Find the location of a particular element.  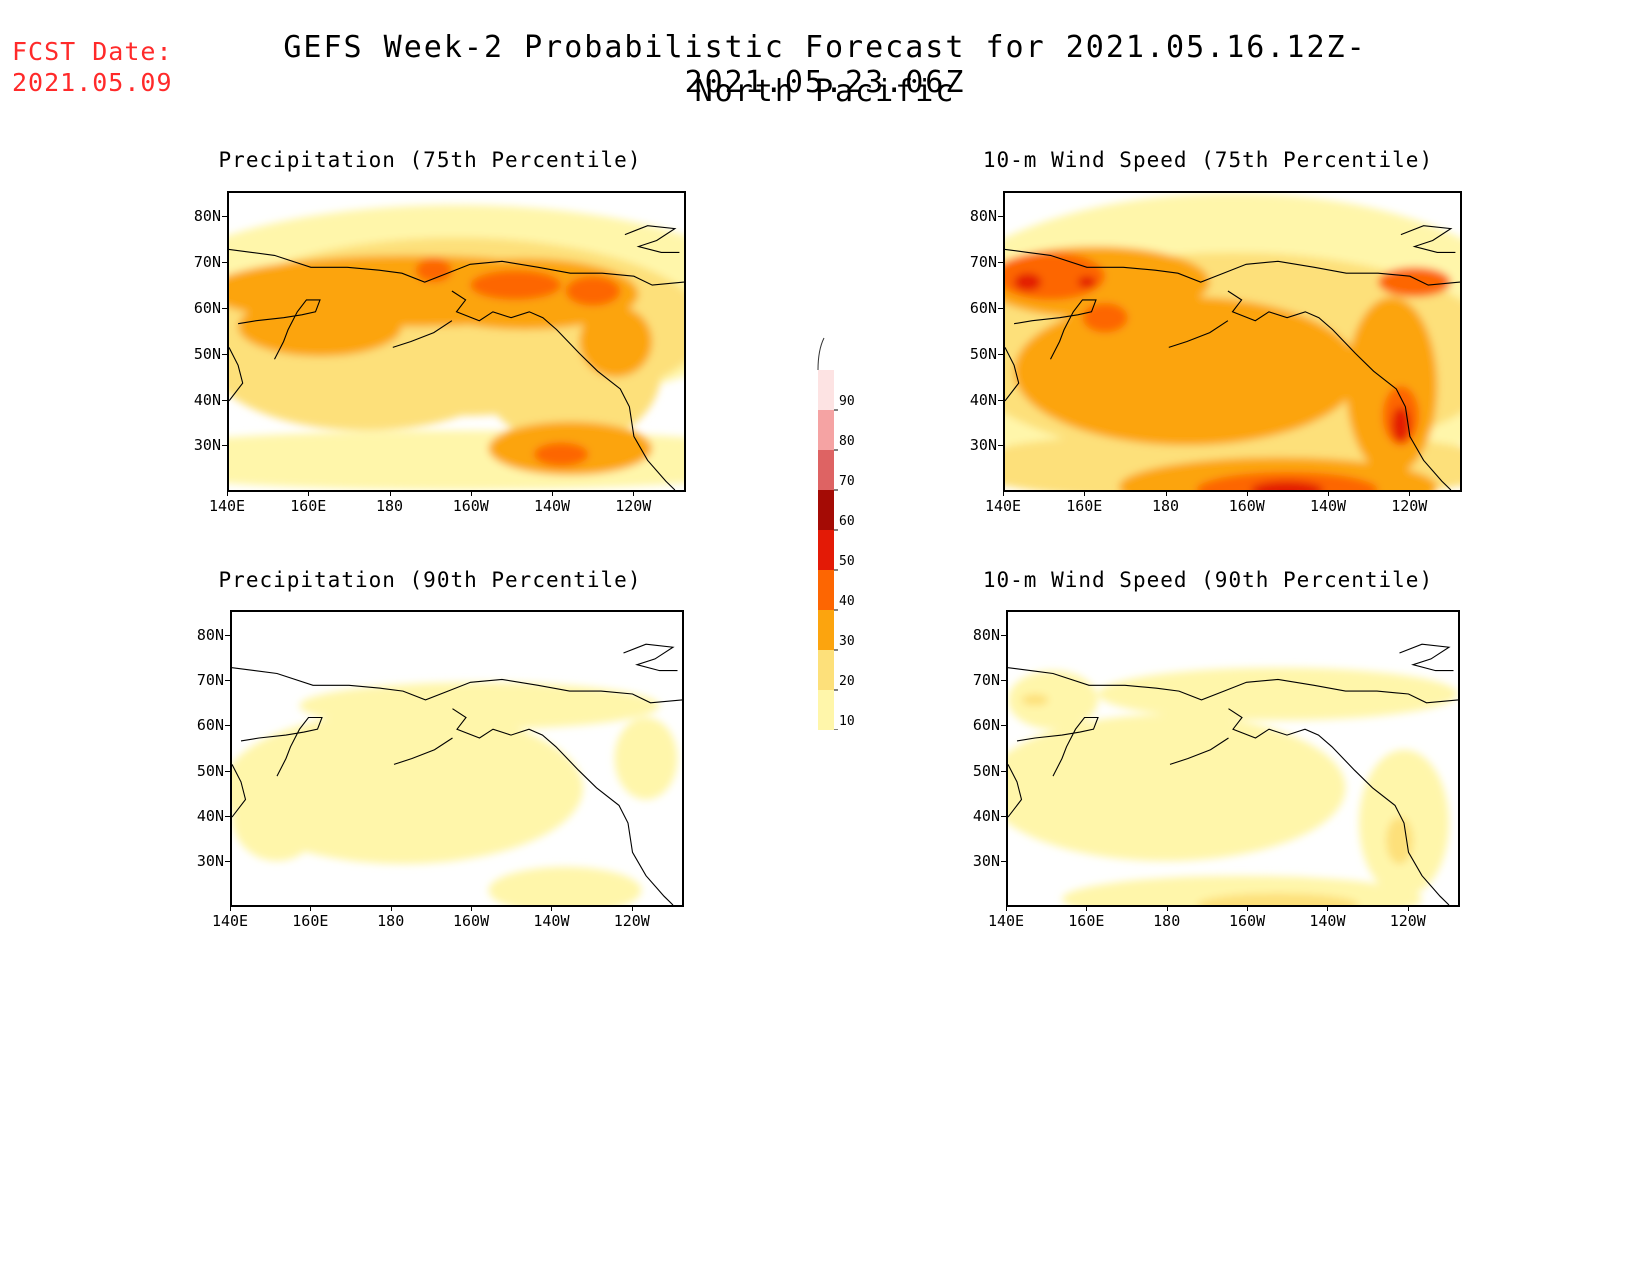

forecast-date-label: FCST Date: is located at coordinates (92, 51).